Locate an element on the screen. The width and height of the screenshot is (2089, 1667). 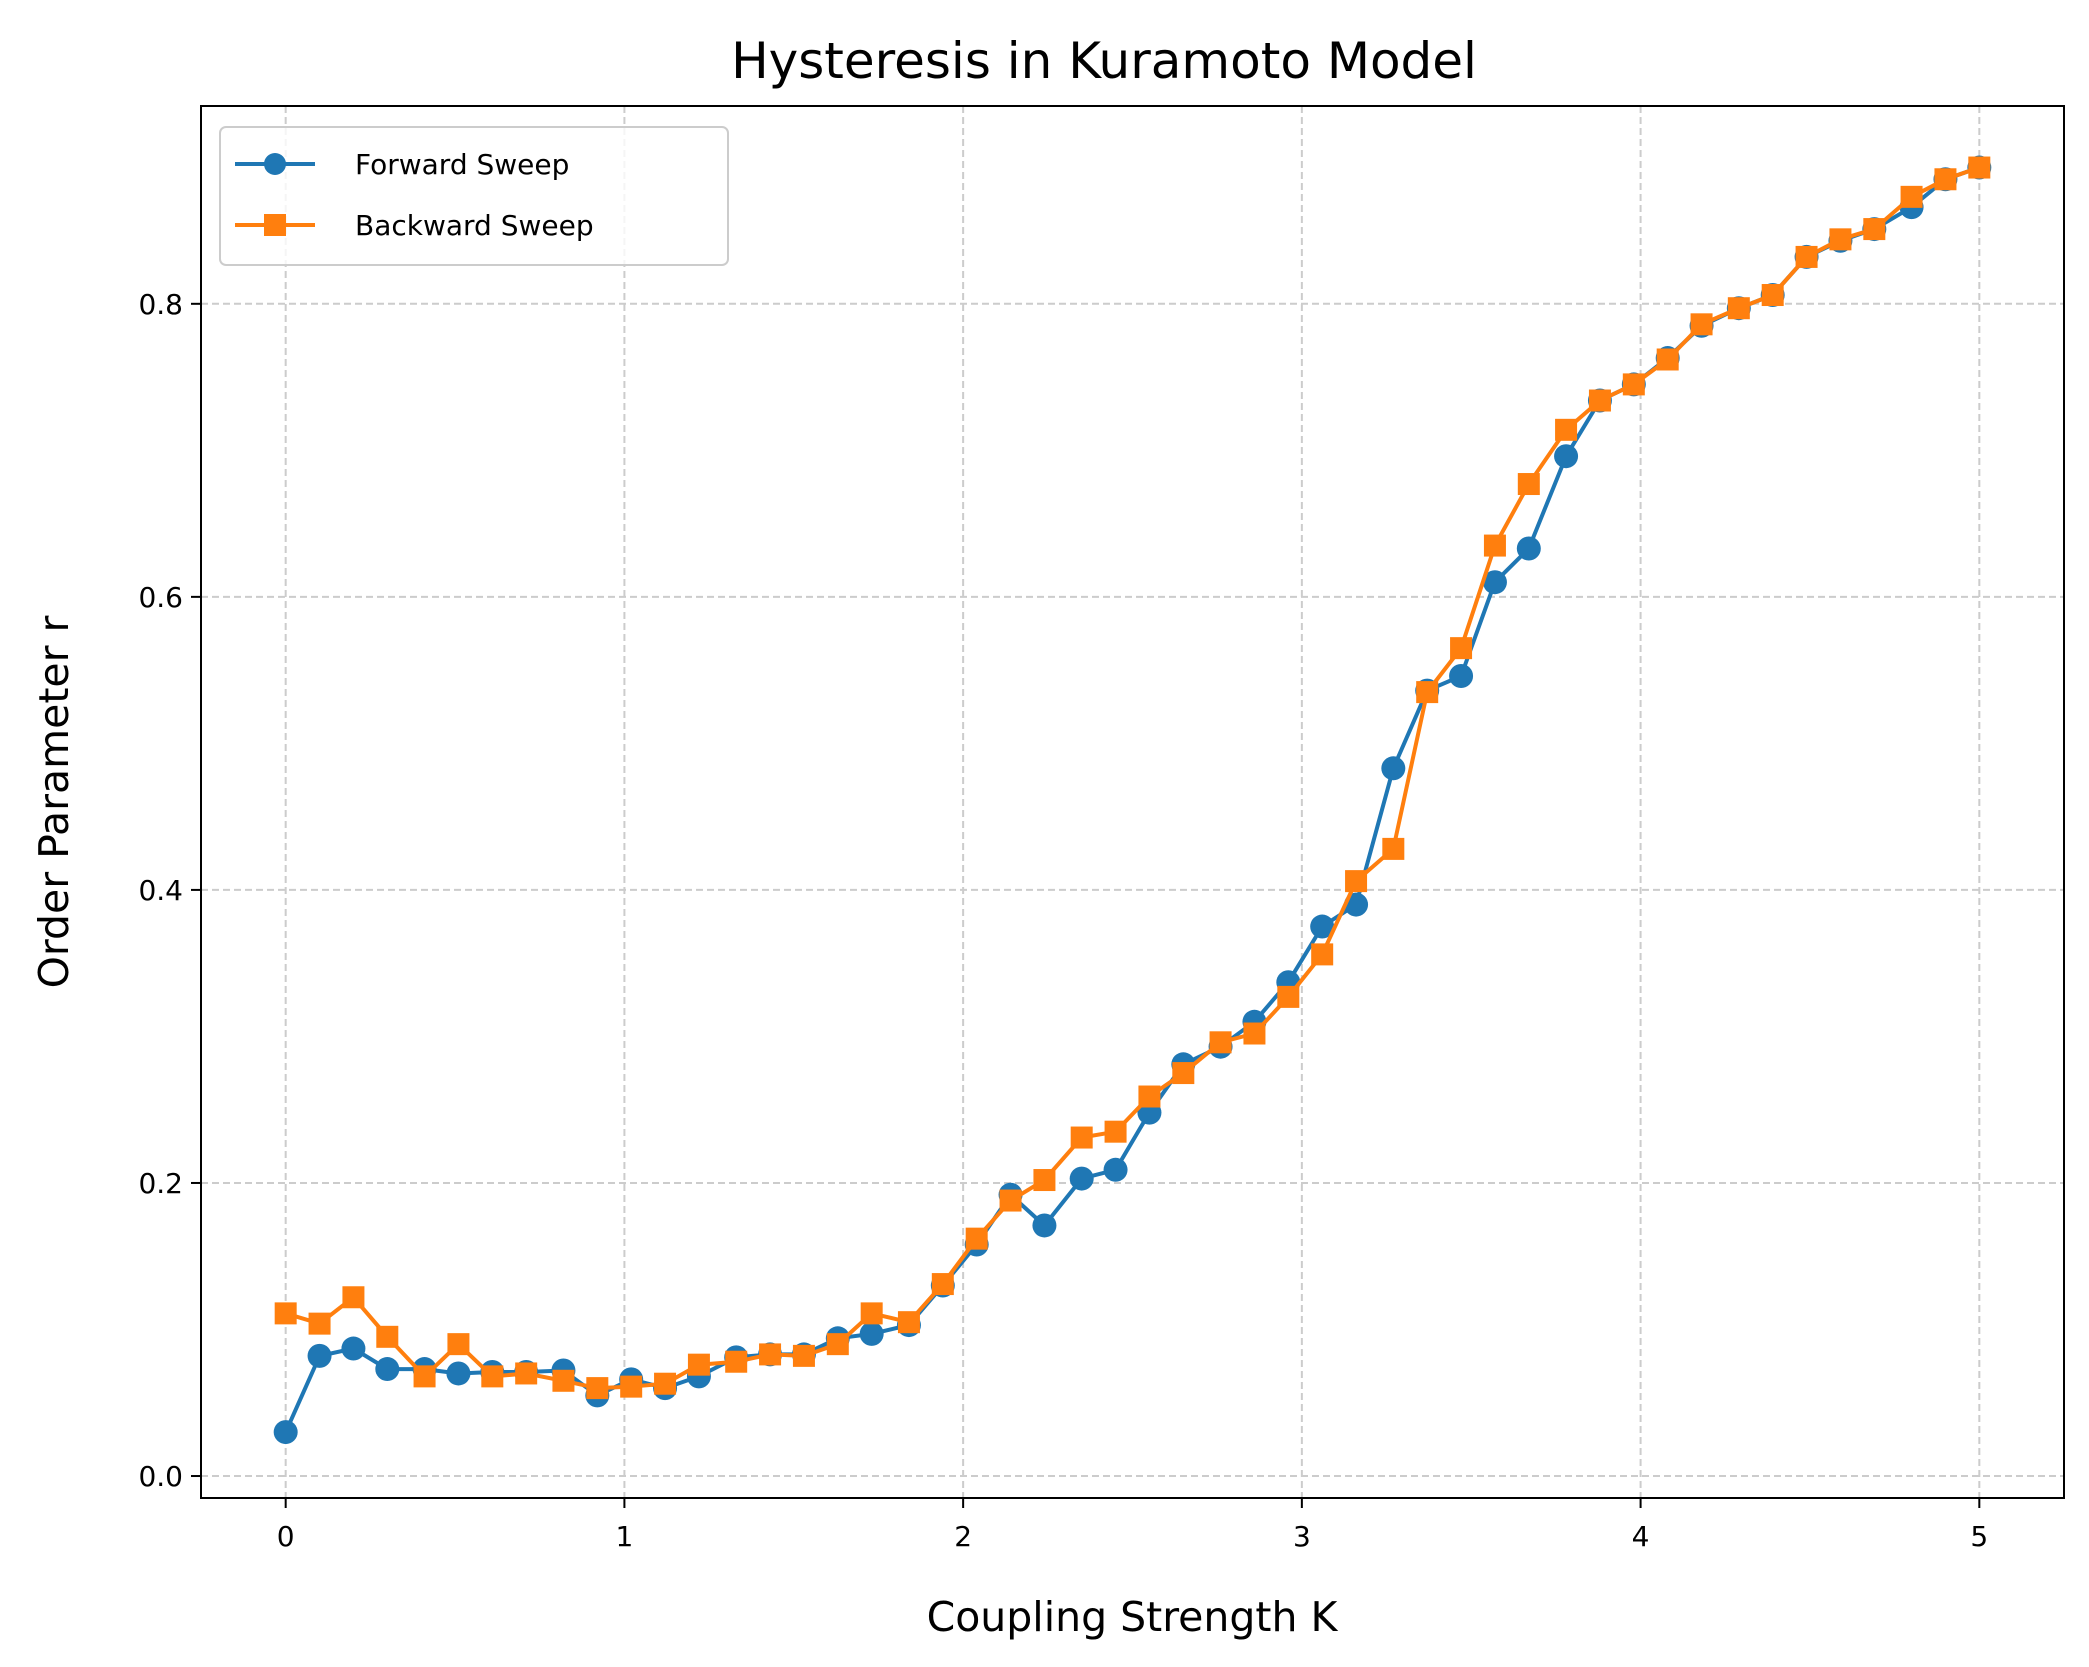
legend-marker-backward is located at coordinates (275, 225).